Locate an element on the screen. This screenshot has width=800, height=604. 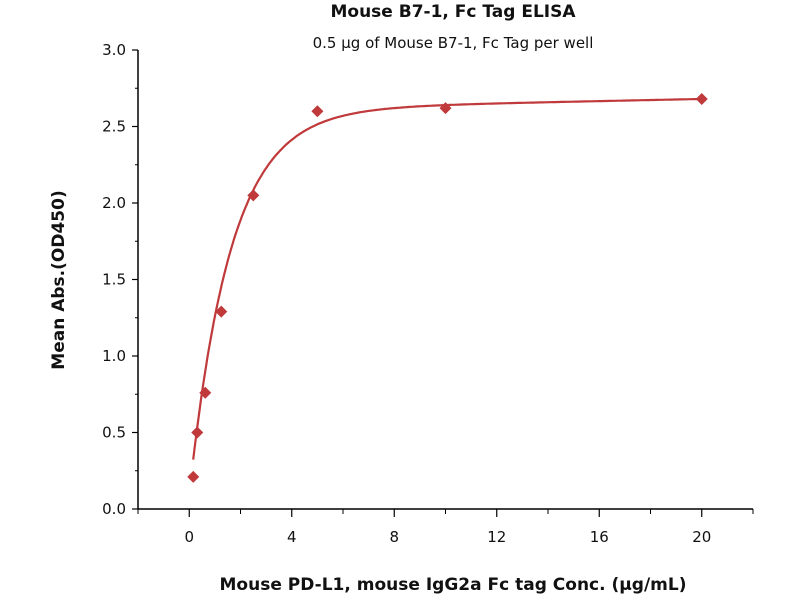
y-tick-label: 0.0 is located at coordinates (114, 509).